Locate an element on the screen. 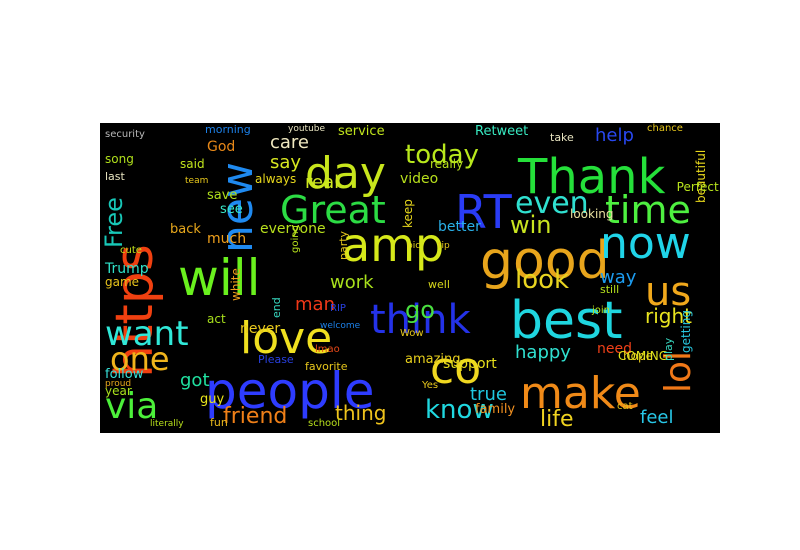 The height and width of the screenshot is (550, 800). word-looking: looking is located at coordinates (592, 214).